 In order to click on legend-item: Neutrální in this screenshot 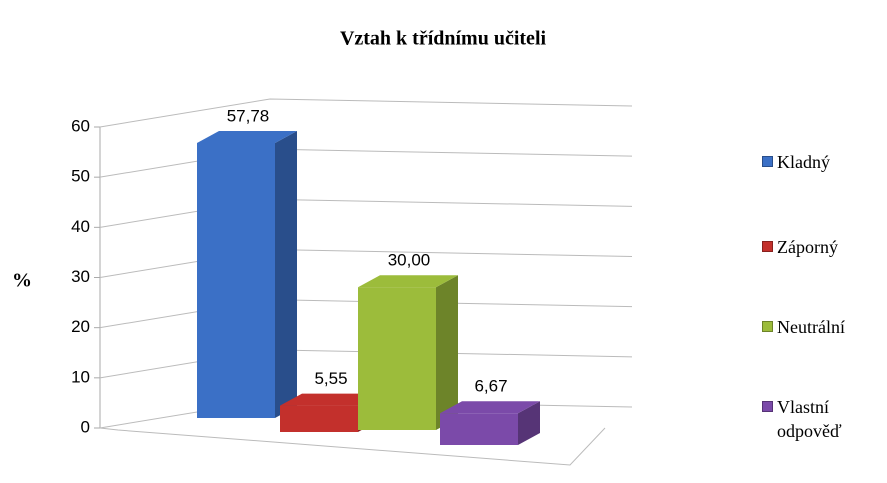, I will do `click(824, 328)`.